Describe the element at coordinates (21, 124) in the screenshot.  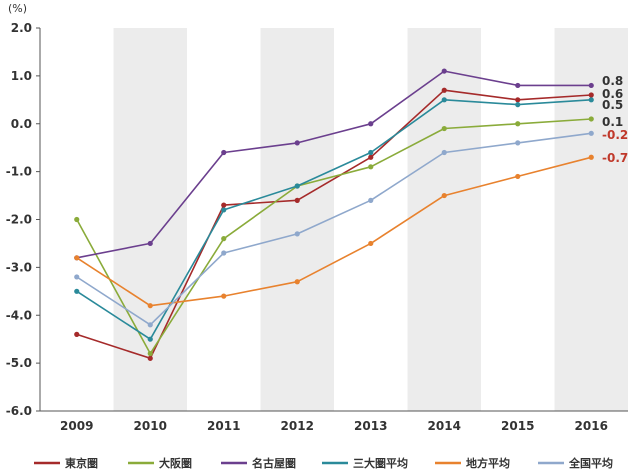
I see `y-tick-label: 0.0` at that location.